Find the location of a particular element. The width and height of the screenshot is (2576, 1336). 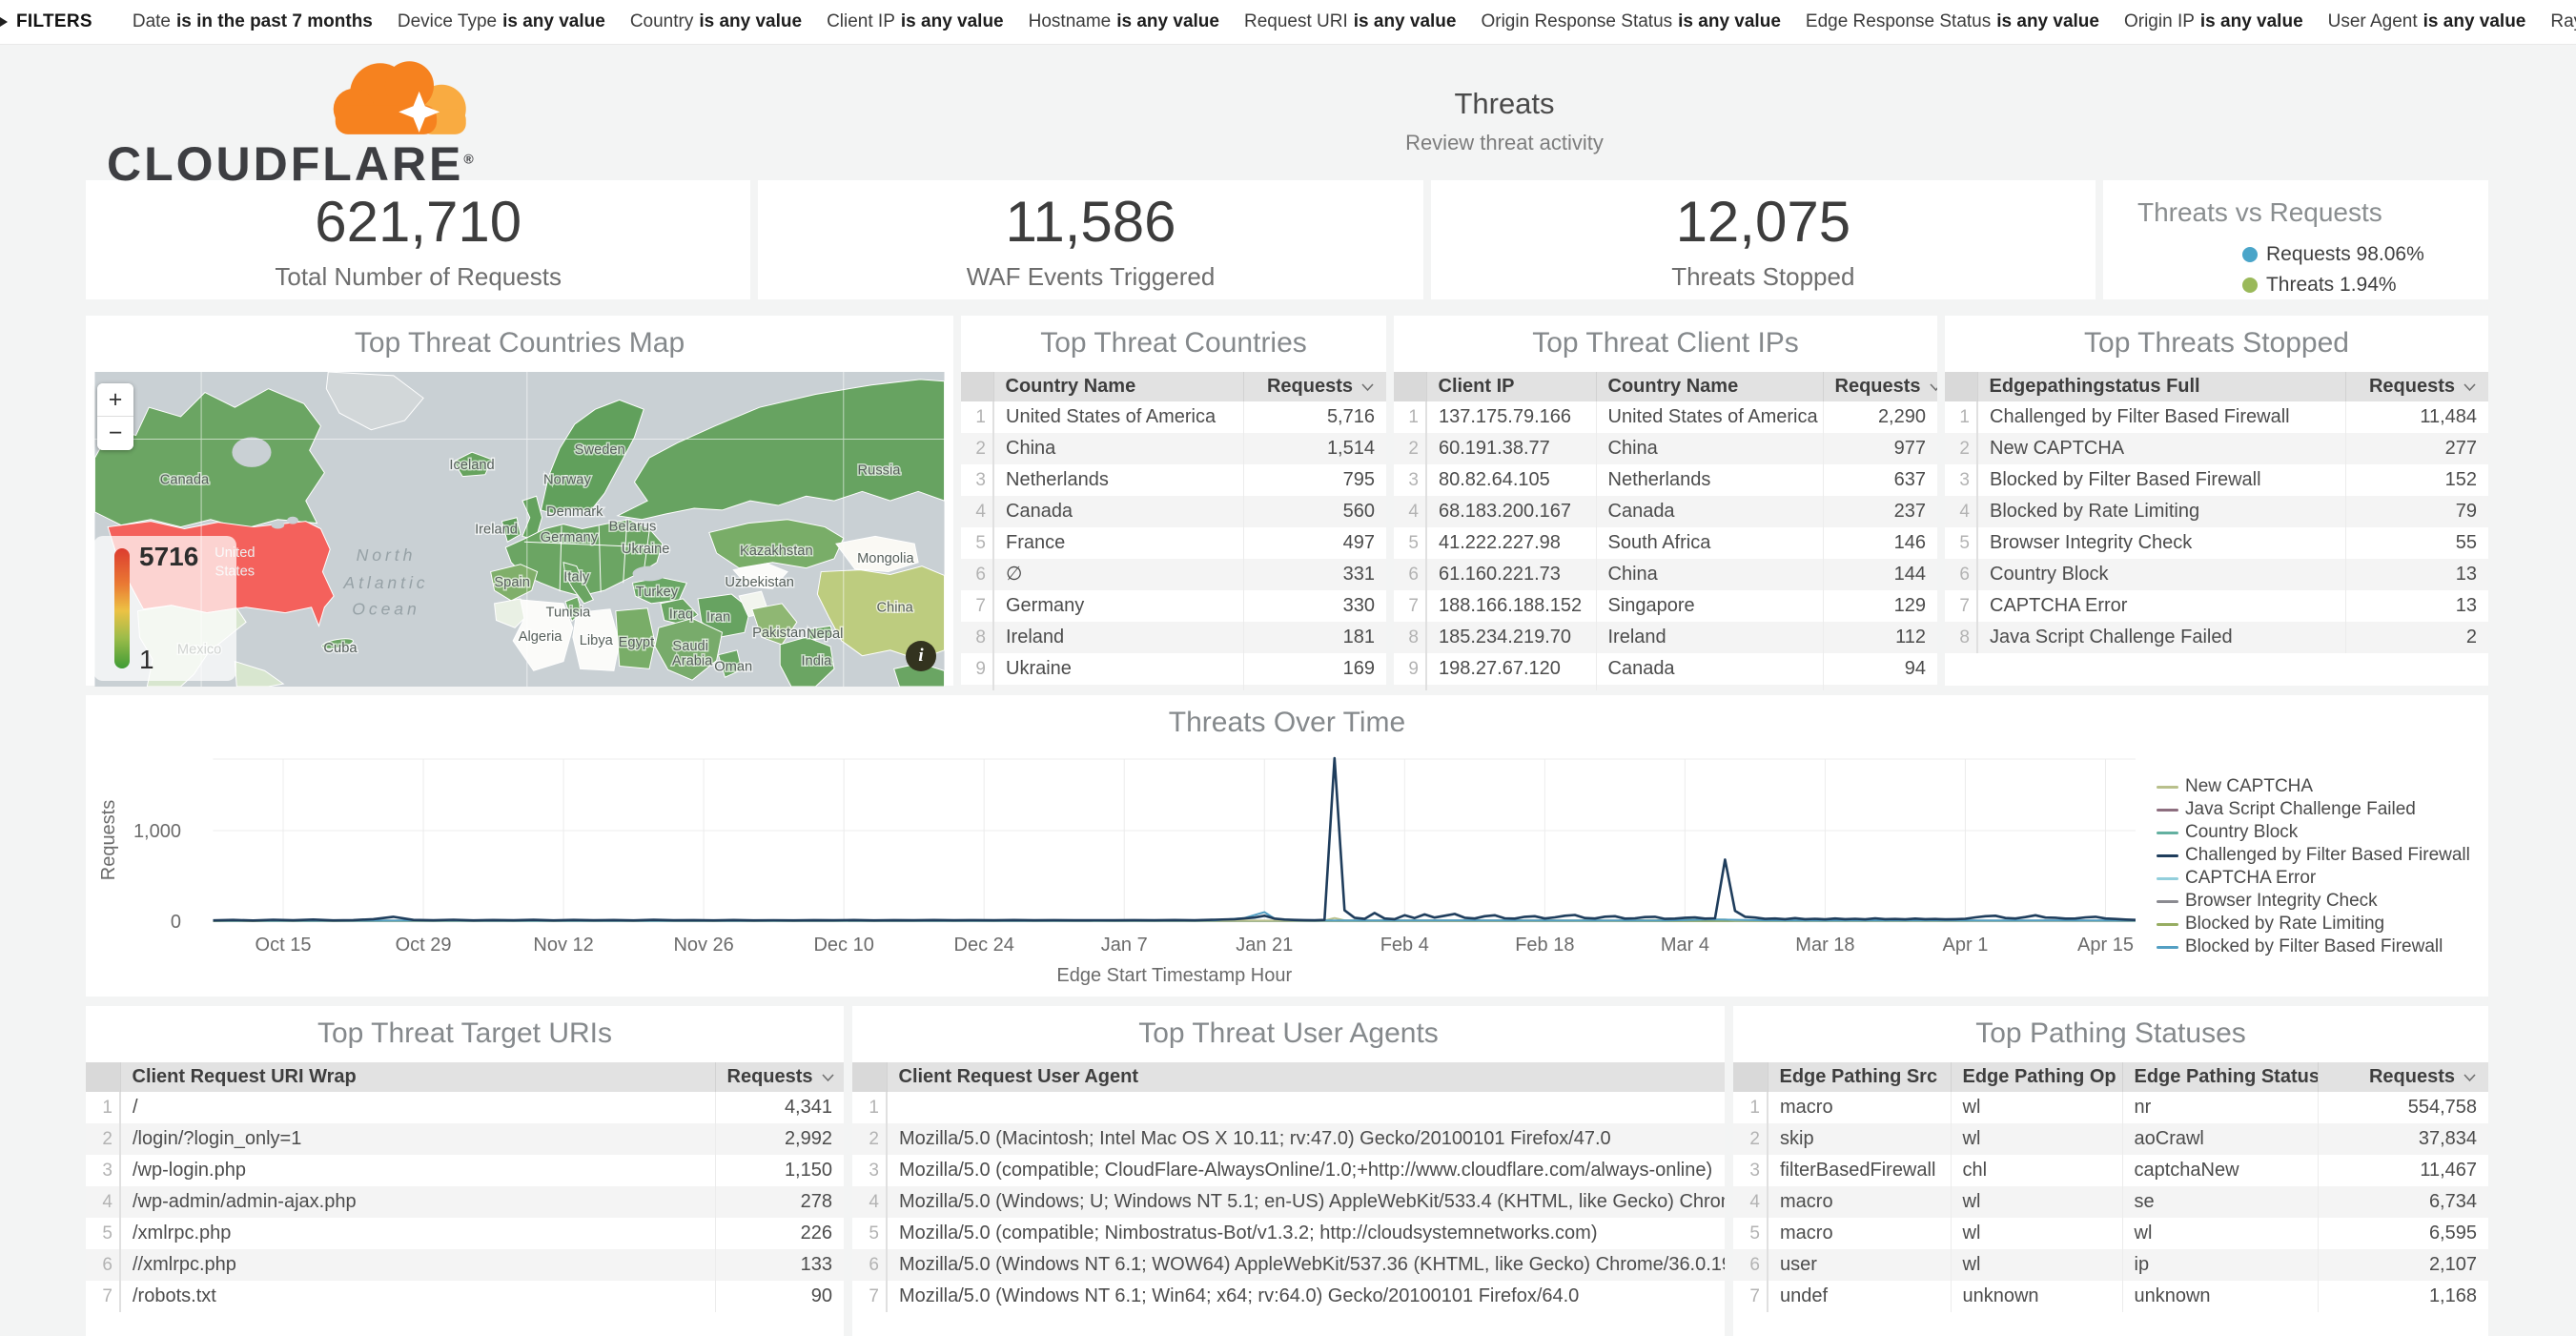

table-cell: 2,992 is located at coordinates (780, 1139).